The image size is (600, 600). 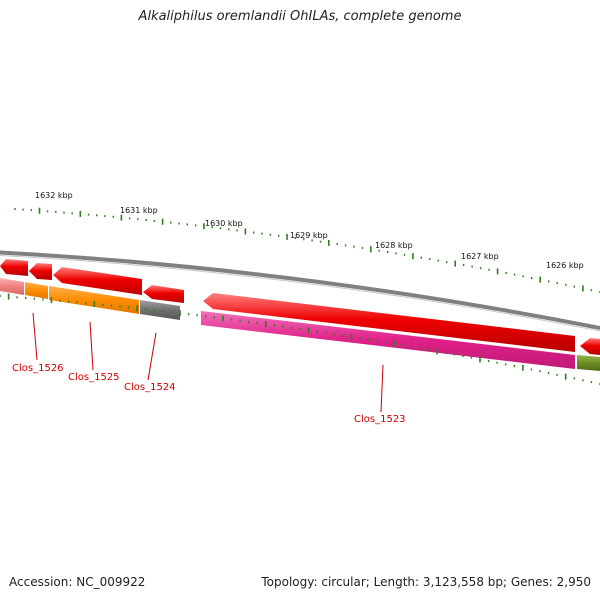 I want to click on gene-label: Clos_1526, so click(x=38, y=368).